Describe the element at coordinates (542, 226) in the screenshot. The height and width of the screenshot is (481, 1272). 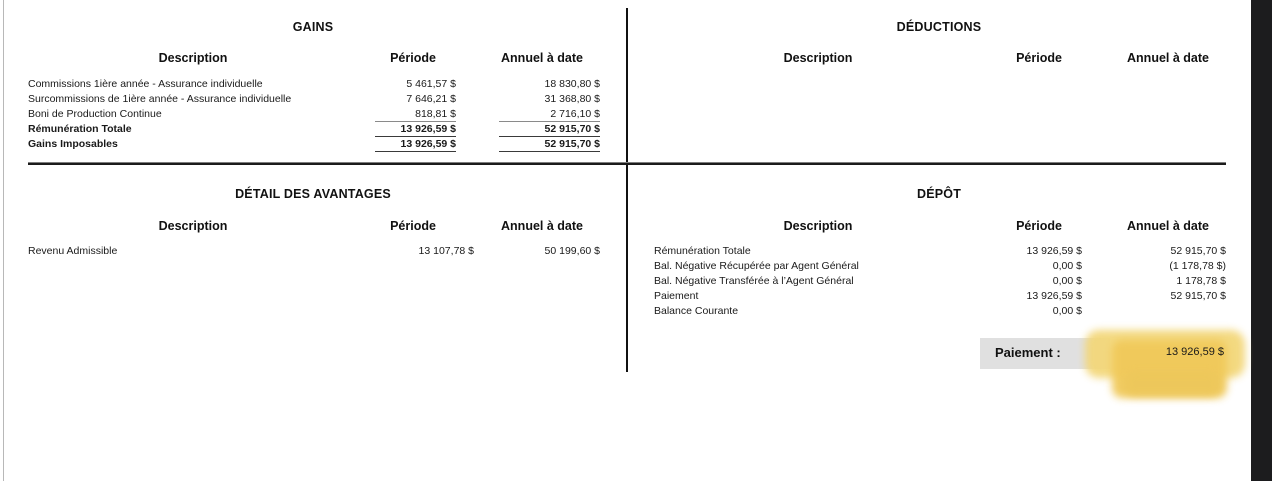
I see `avantages-column-header-annuel: Annuel à date` at that location.